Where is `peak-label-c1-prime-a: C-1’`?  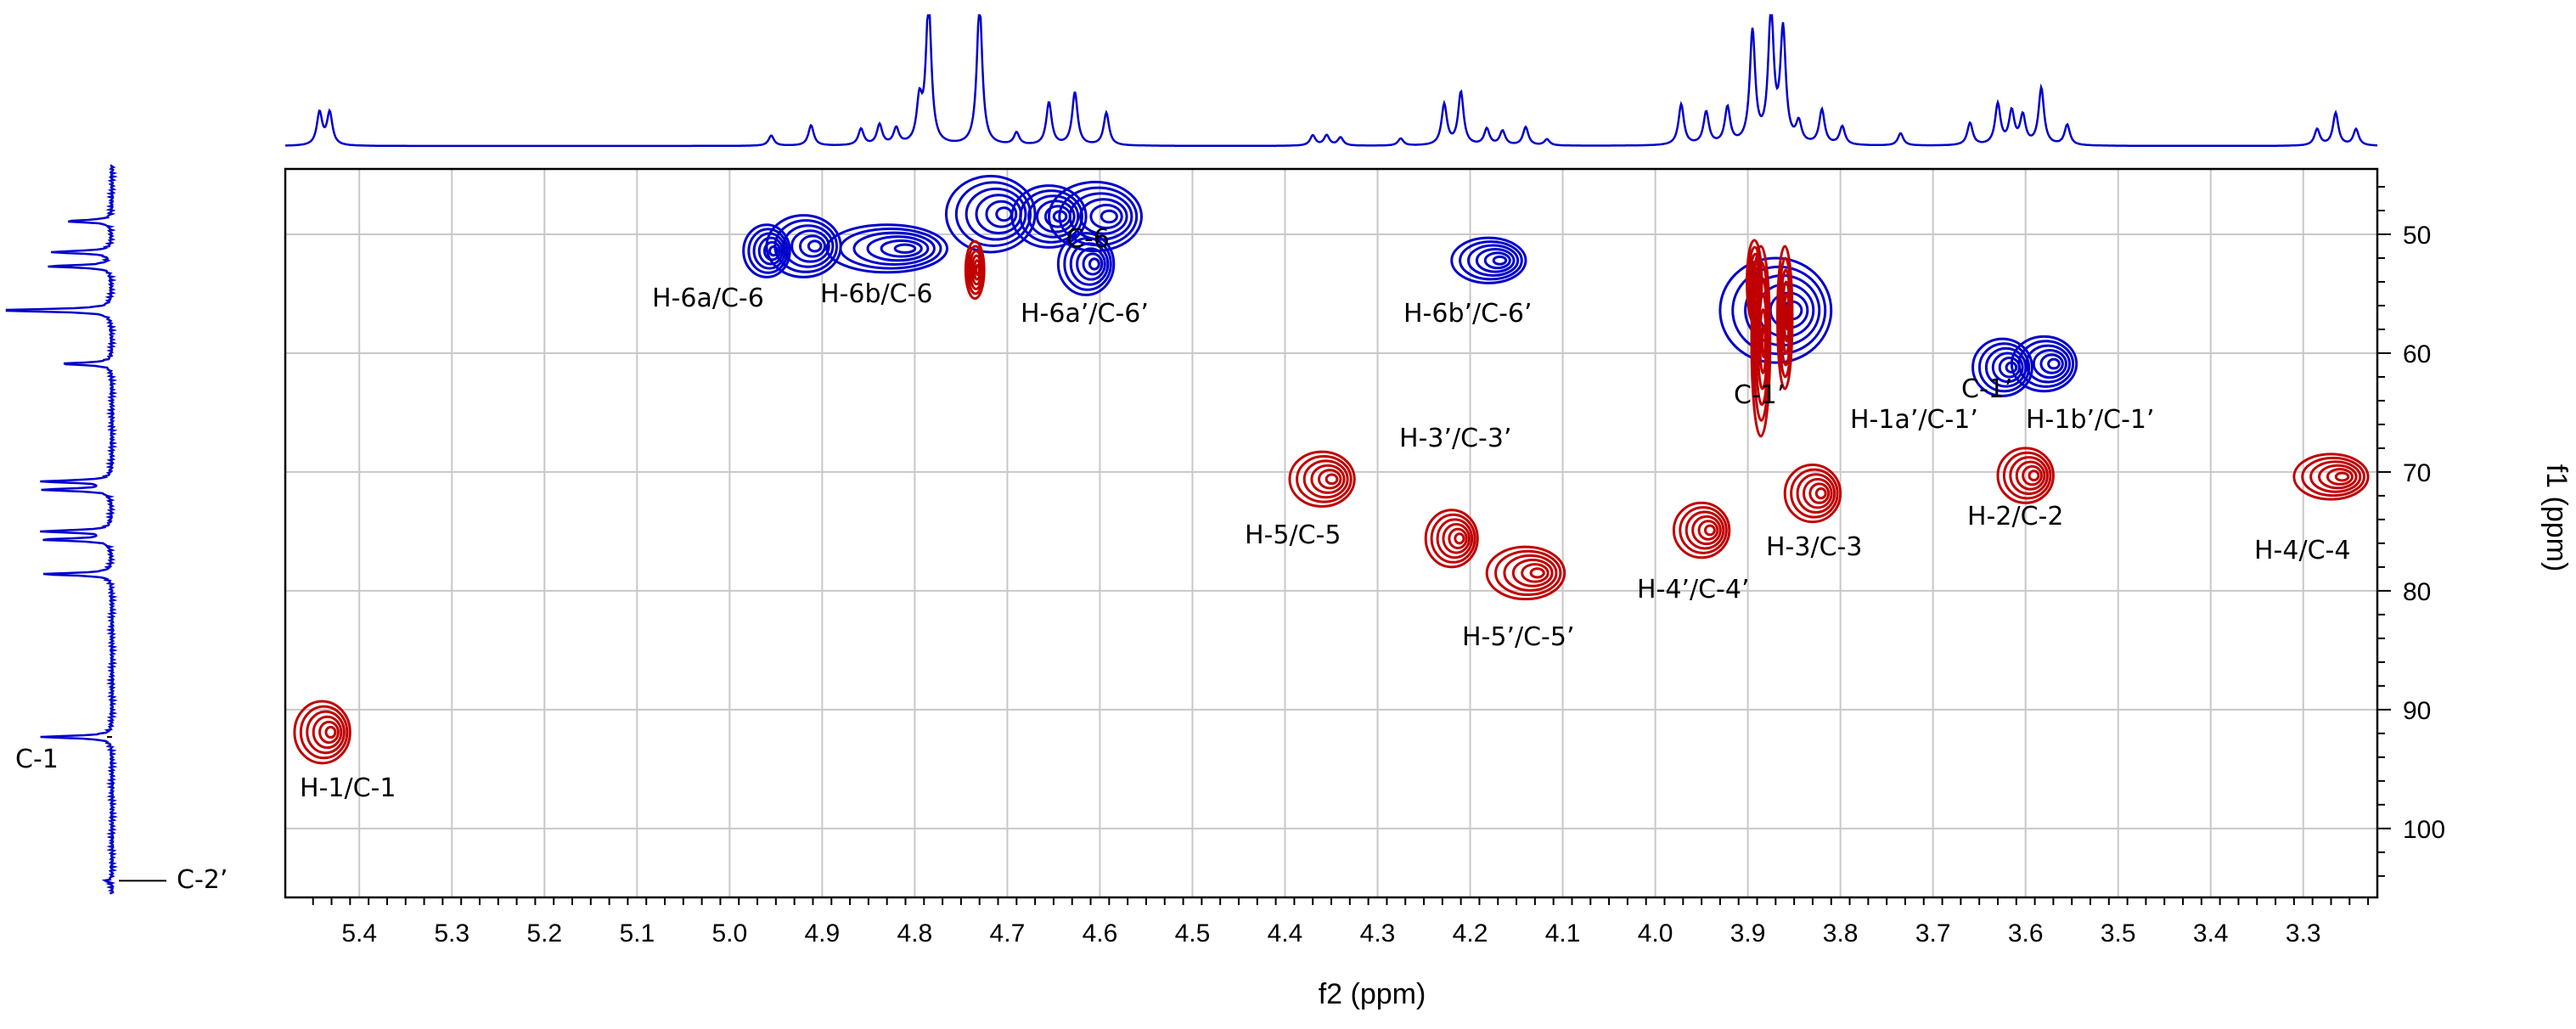
peak-label-c1-prime-a: C-1’ is located at coordinates (1759, 395).